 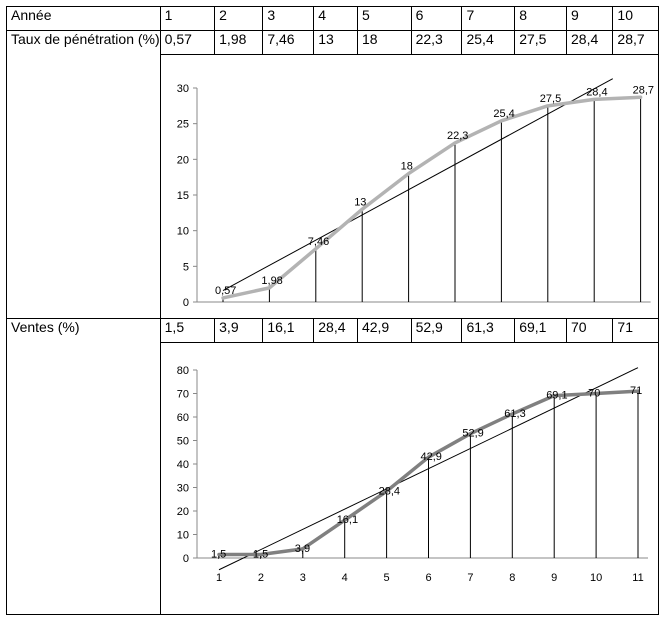 I want to click on x-tick-label: 2, so click(x=260, y=578).